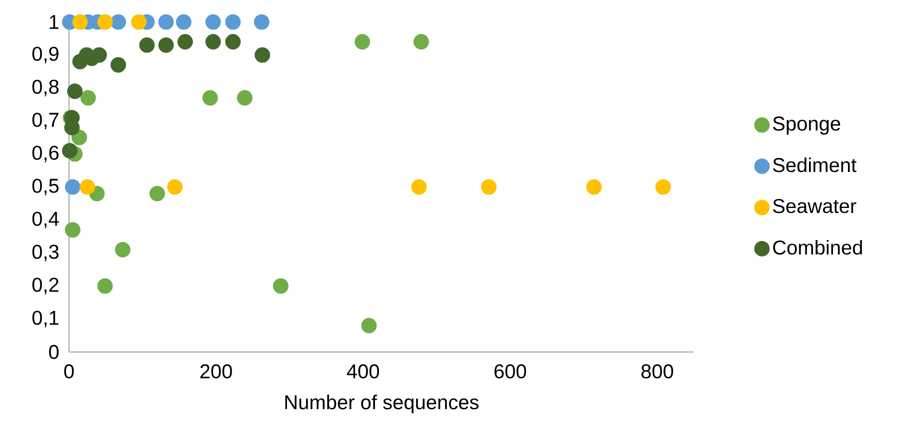 This screenshot has width=899, height=438. Describe the element at coordinates (45, 253) in the screenshot. I see `y-tick-label: 0,3` at that location.